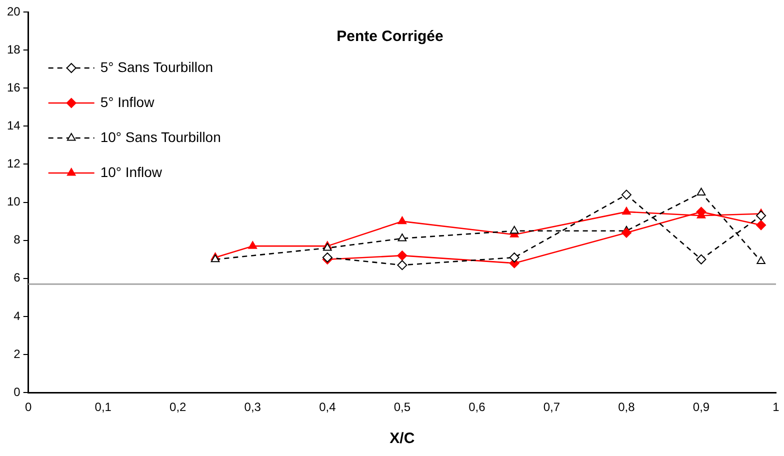 The image size is (784, 456). Describe the element at coordinates (253, 407) in the screenshot. I see `x-tick-label: 0,3` at that location.